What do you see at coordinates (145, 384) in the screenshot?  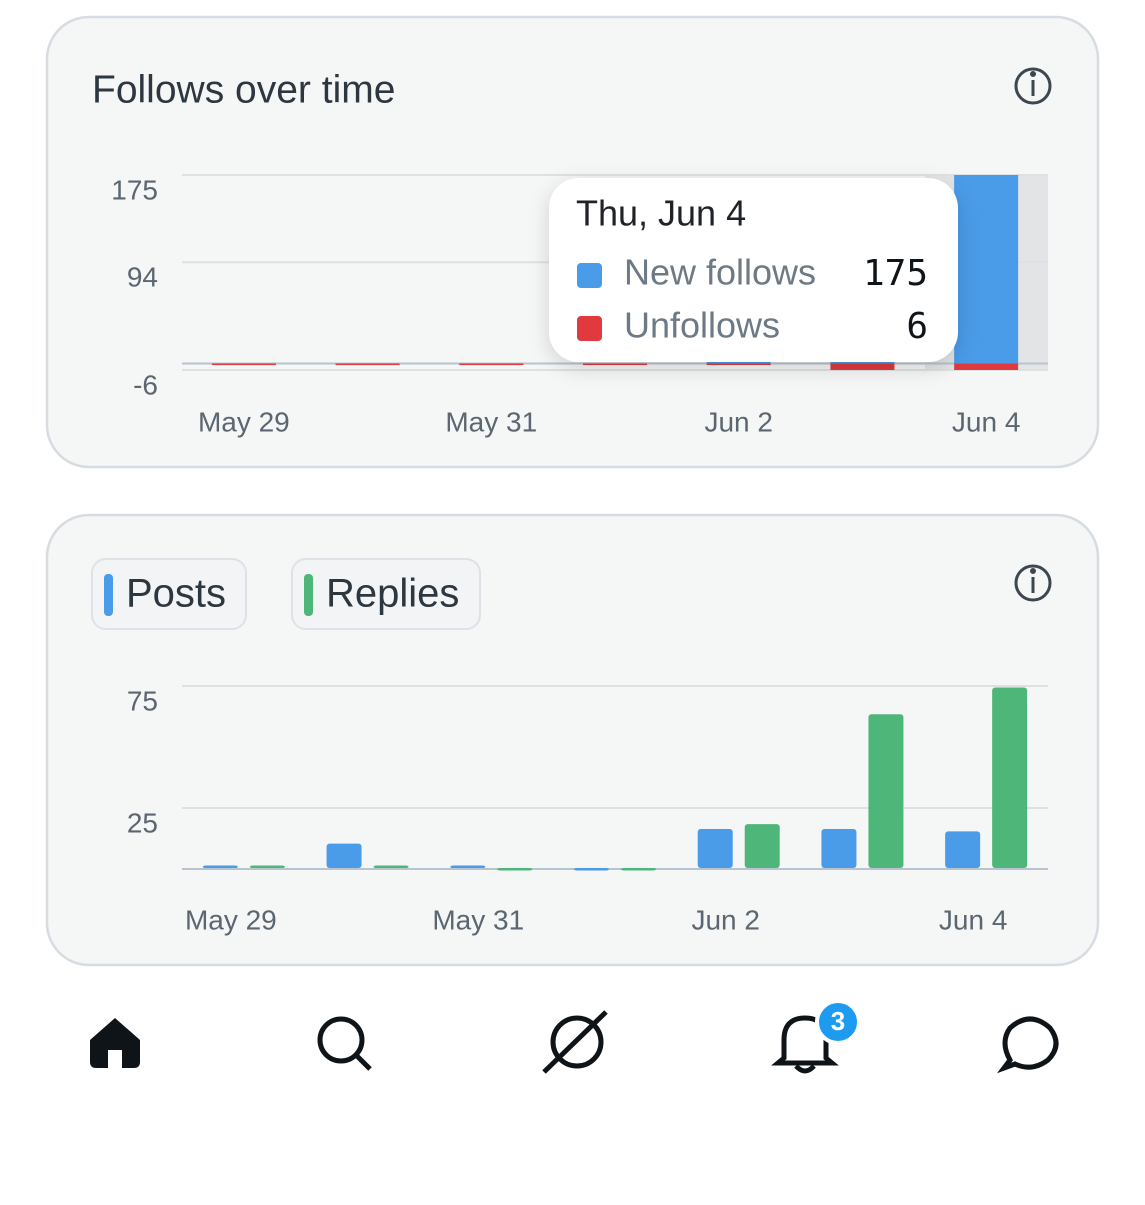 I see `y-tick-label: -6` at bounding box center [145, 384].